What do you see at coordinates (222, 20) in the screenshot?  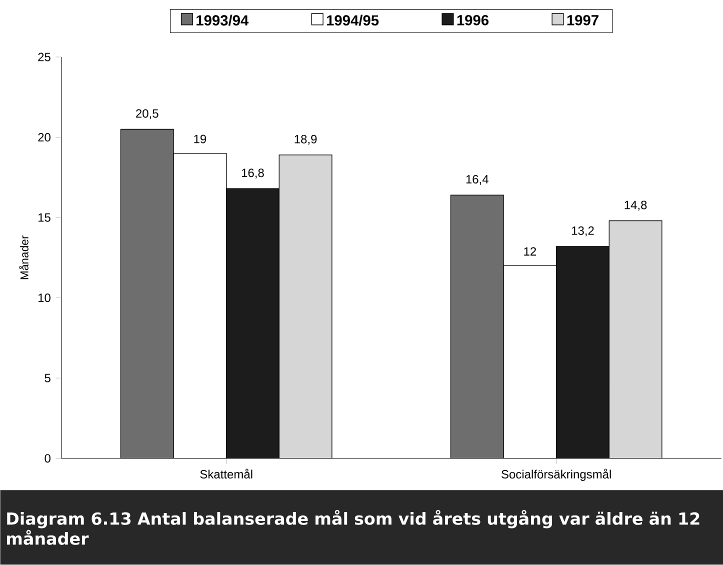 I see `legend-label: 1993/94` at bounding box center [222, 20].